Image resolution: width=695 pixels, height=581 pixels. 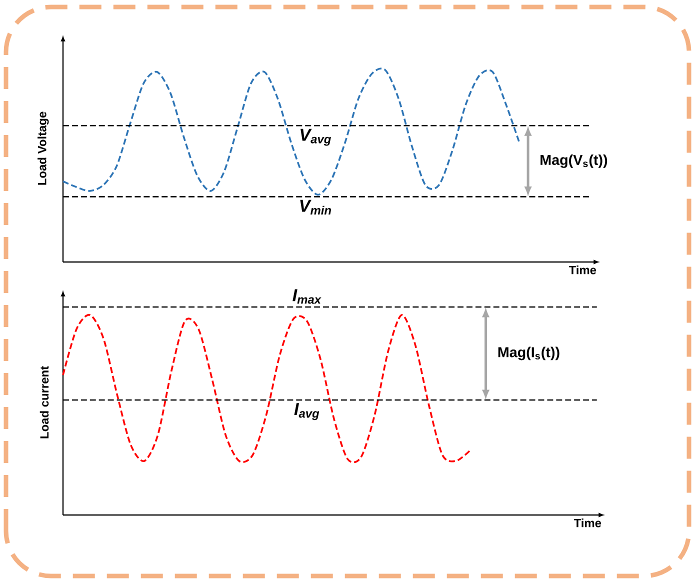 What do you see at coordinates (307, 411) in the screenshot?
I see `ref-line-label: I$_{avg}$` at bounding box center [307, 411].